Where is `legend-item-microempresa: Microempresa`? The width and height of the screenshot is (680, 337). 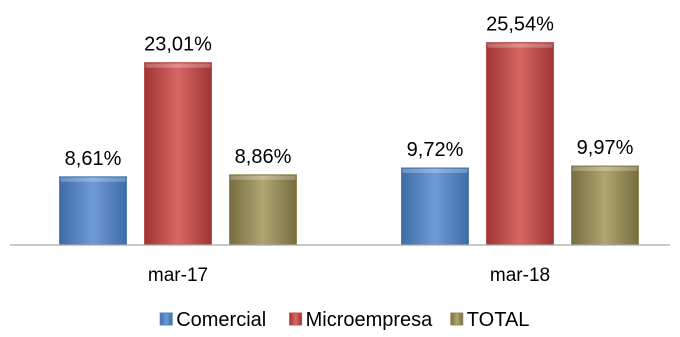 legend-item-microempresa: Microempresa is located at coordinates (361, 320).